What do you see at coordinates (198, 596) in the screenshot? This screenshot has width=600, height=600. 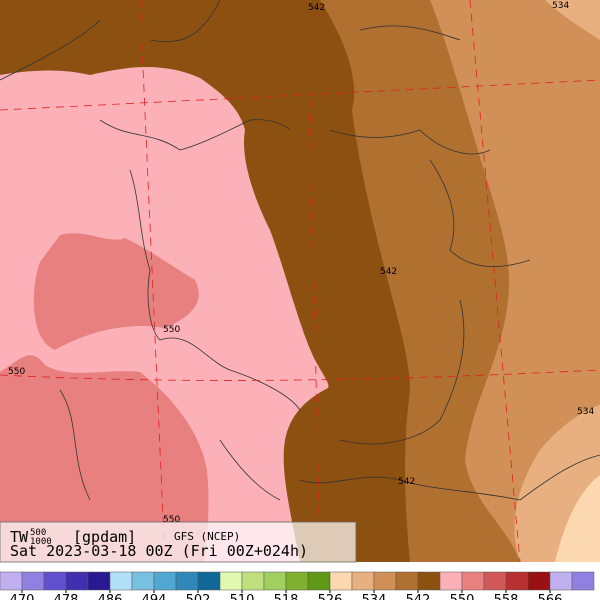 I see `colorbar-label: 502` at bounding box center [198, 596].